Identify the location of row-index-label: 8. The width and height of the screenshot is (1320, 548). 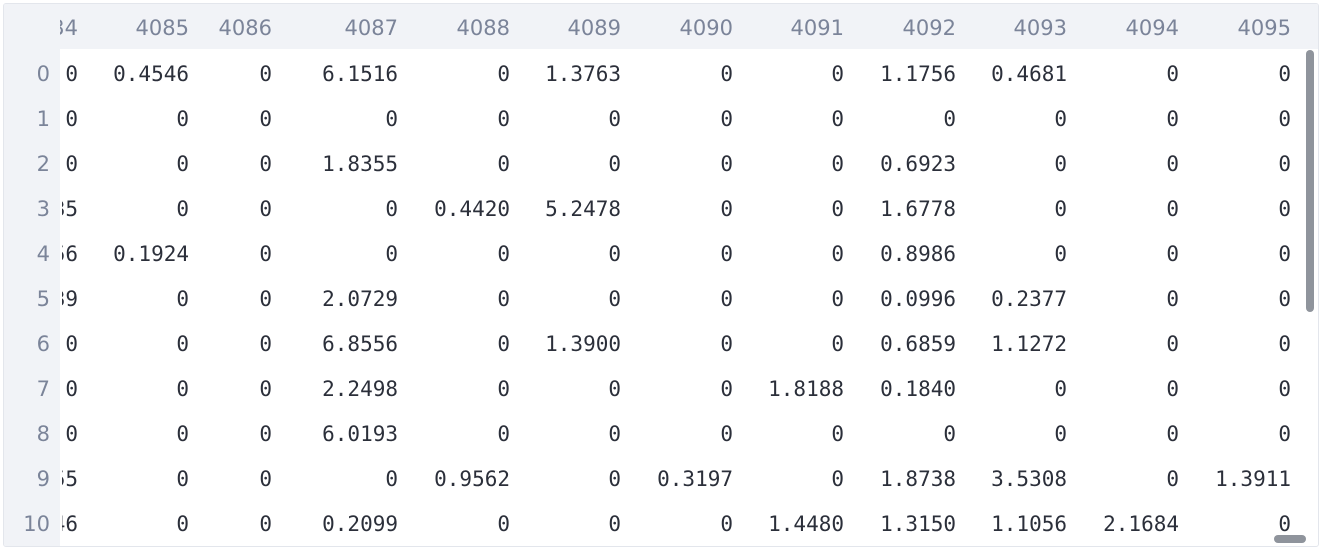
(43, 434).